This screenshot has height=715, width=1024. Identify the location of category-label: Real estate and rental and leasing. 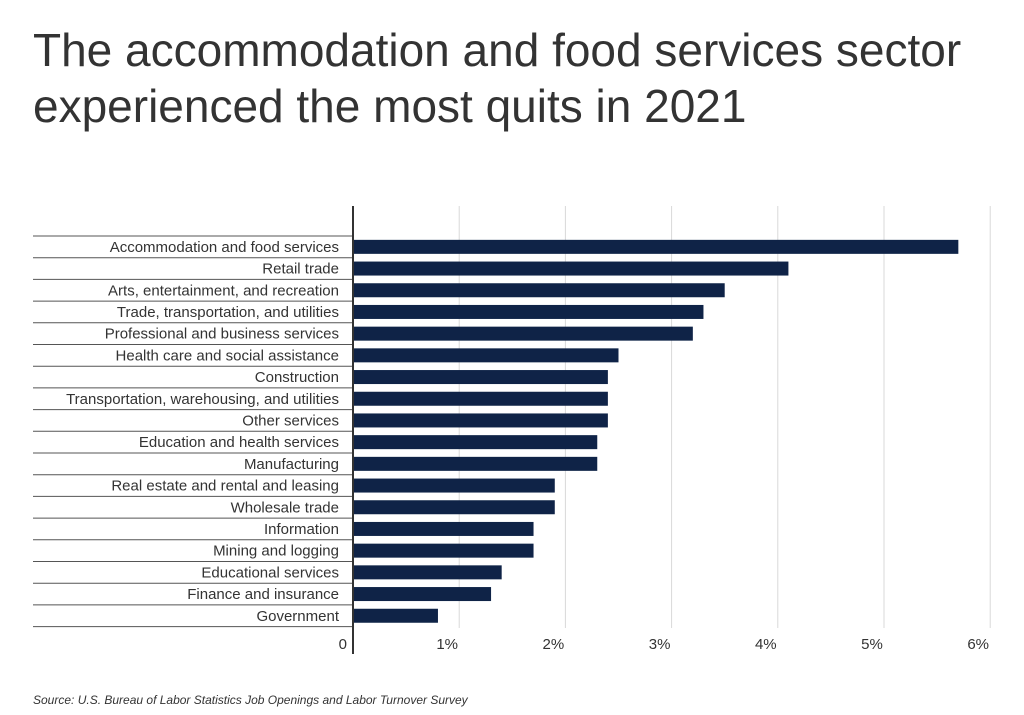
(225, 486).